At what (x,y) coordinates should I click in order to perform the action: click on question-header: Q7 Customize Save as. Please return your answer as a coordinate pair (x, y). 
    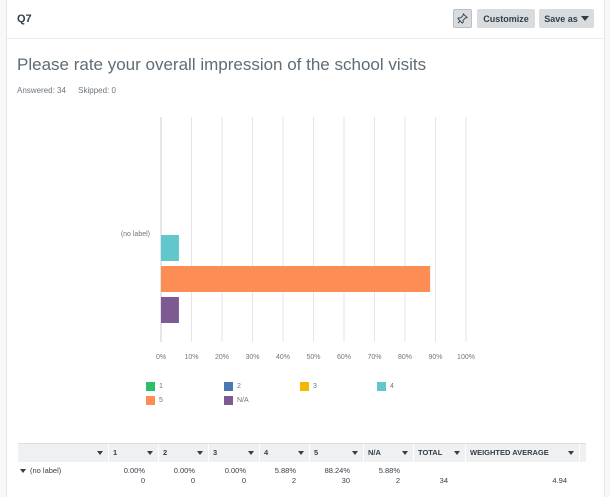
    Looking at the image, I should click on (305, 19).